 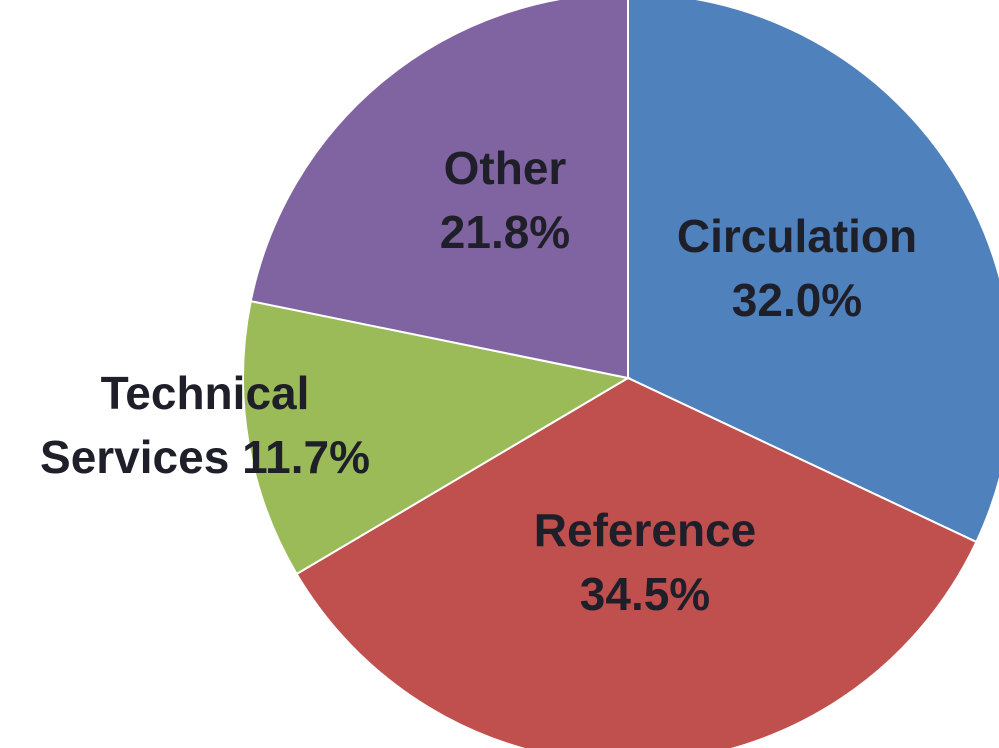 What do you see at coordinates (797, 268) in the screenshot?
I see `slice-label: Circulation 32.0%` at bounding box center [797, 268].